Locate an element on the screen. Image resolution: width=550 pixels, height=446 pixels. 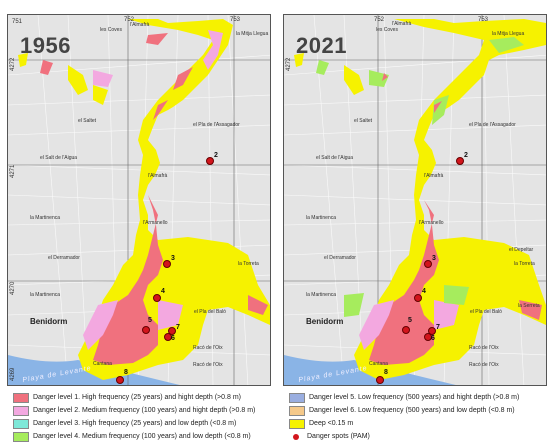
place-label: l'Armanello is located at coordinates (431, 223).